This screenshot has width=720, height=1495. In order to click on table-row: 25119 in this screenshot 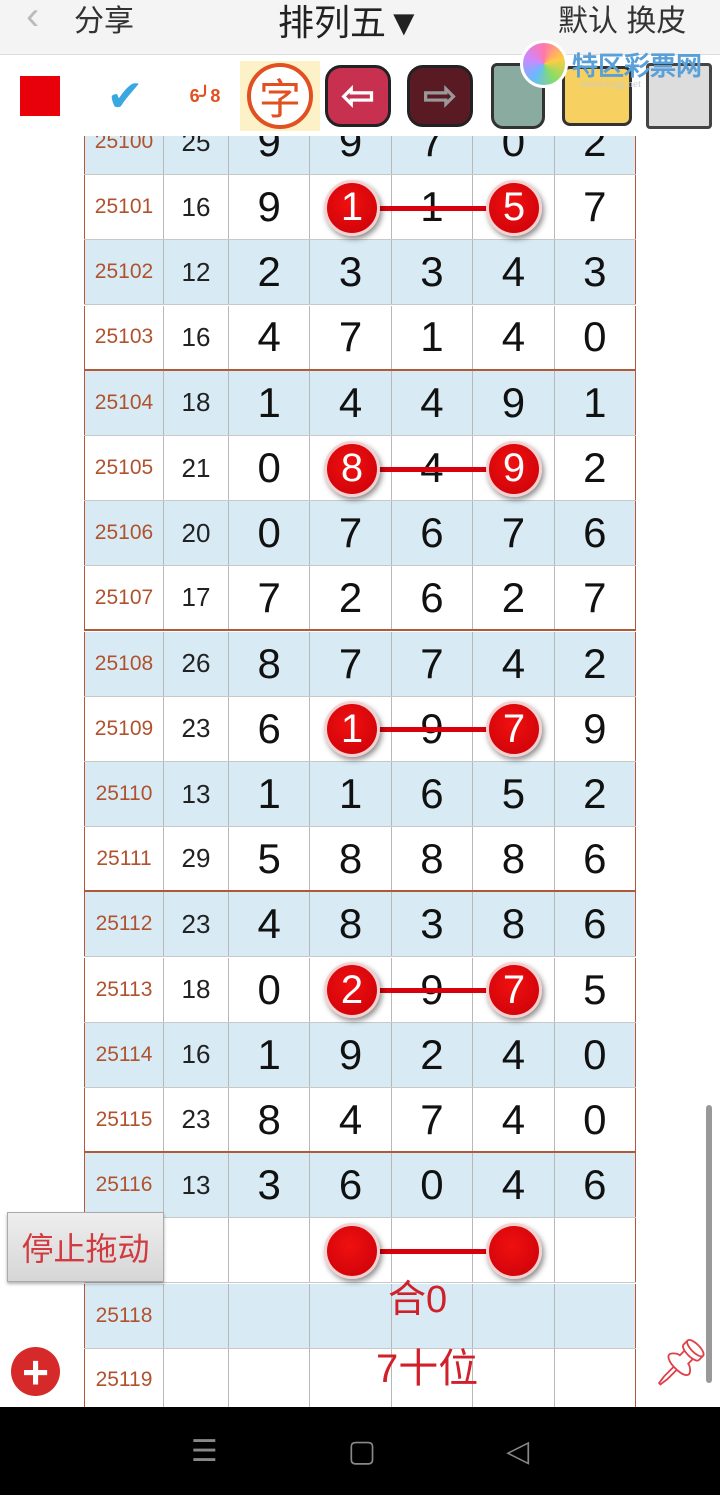, I will do `click(360, 1381)`.